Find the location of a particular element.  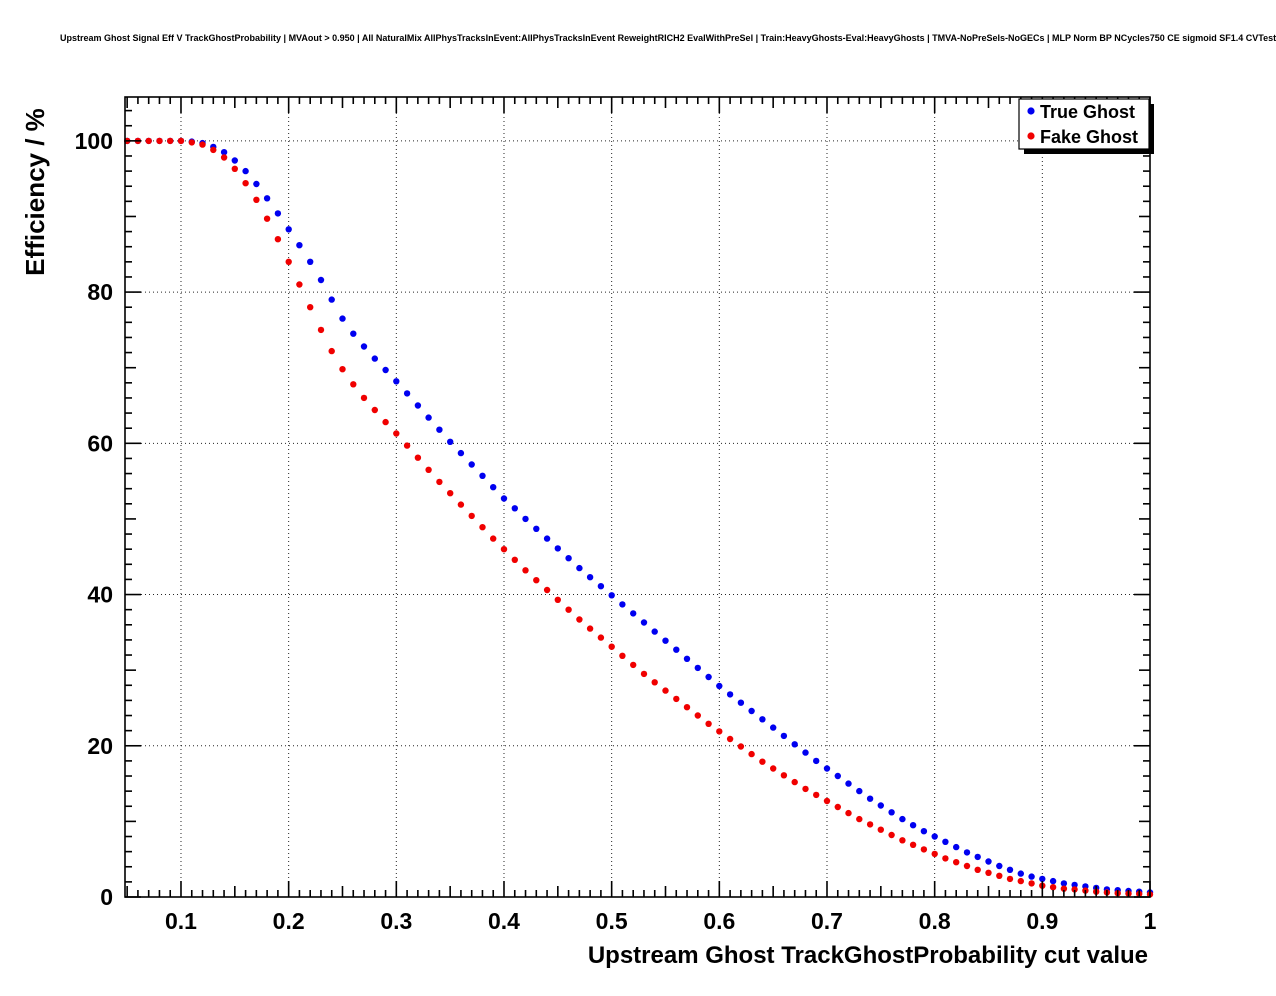

svg-text: 0.1 is located at coordinates (181, 921).